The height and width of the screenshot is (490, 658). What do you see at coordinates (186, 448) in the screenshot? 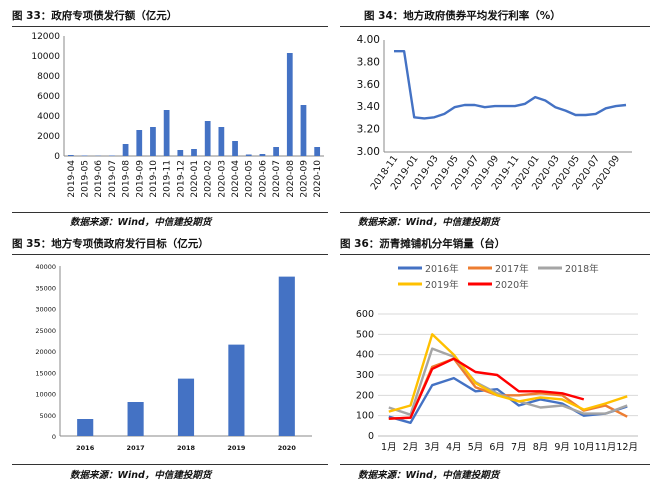
I see `x-tick-label: 2018` at bounding box center [186, 448].